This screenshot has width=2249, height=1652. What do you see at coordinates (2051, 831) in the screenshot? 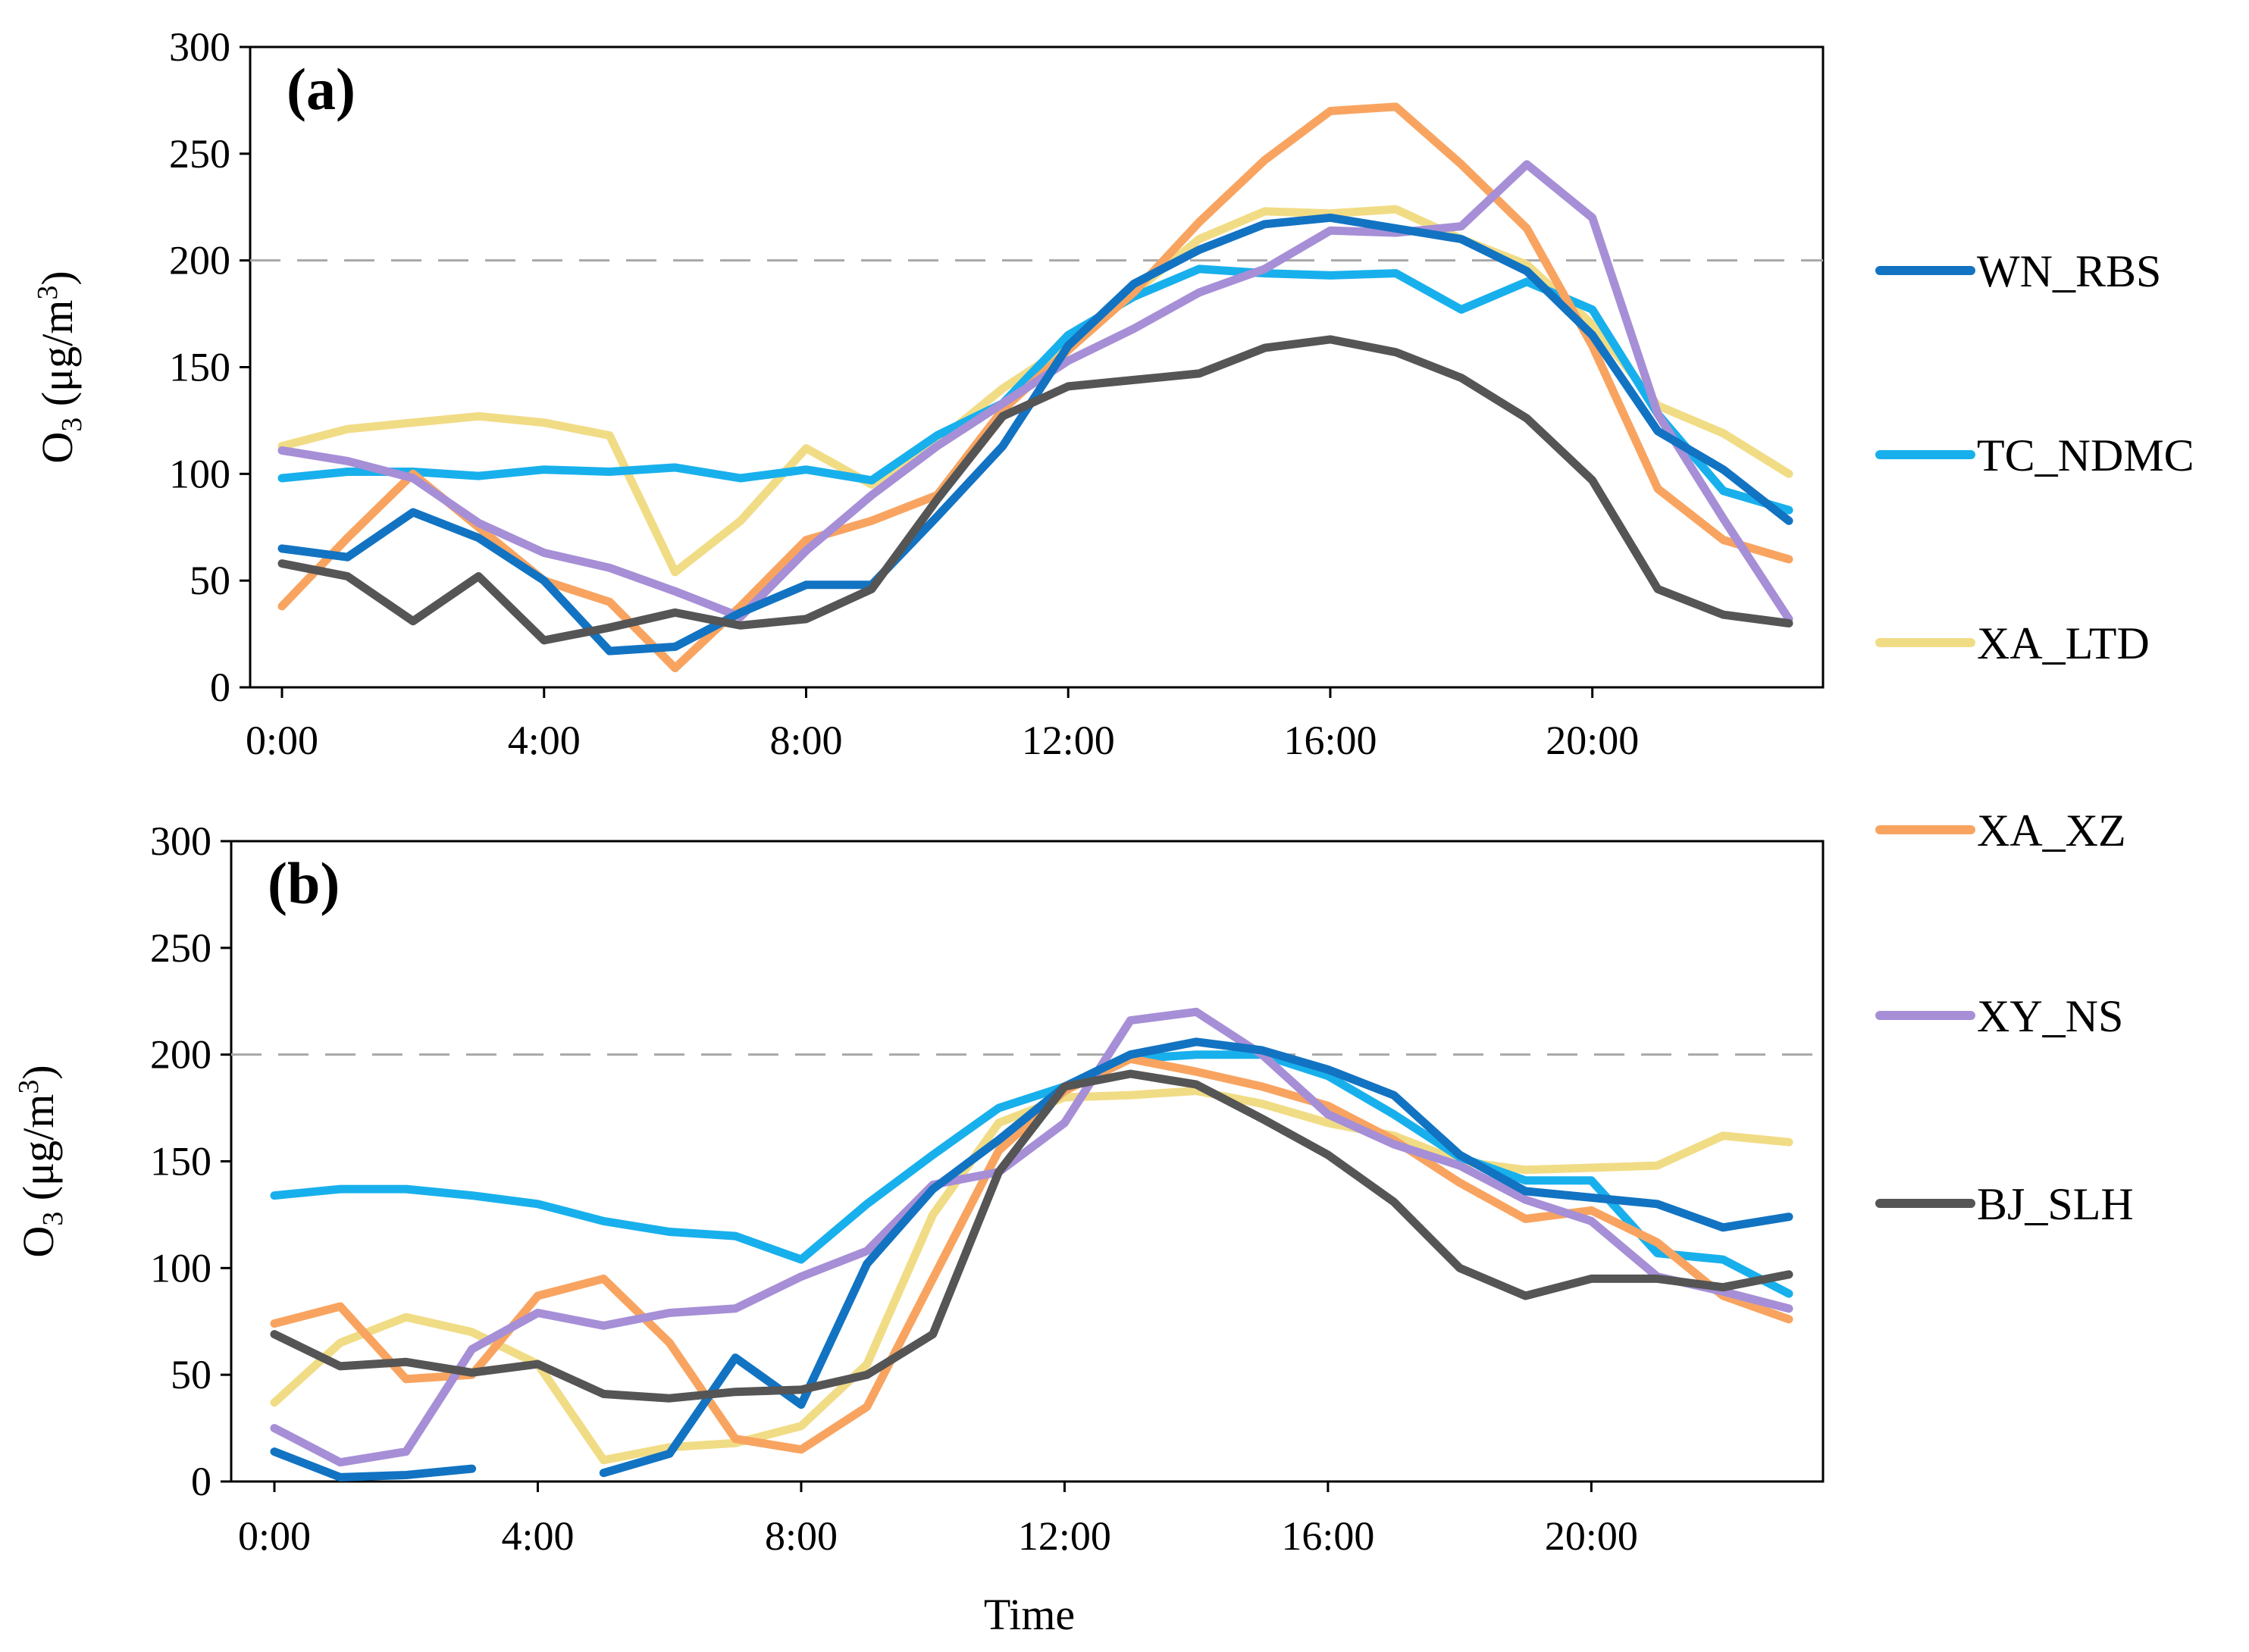
I see `legend-label: XA_XZ` at bounding box center [2051, 831].